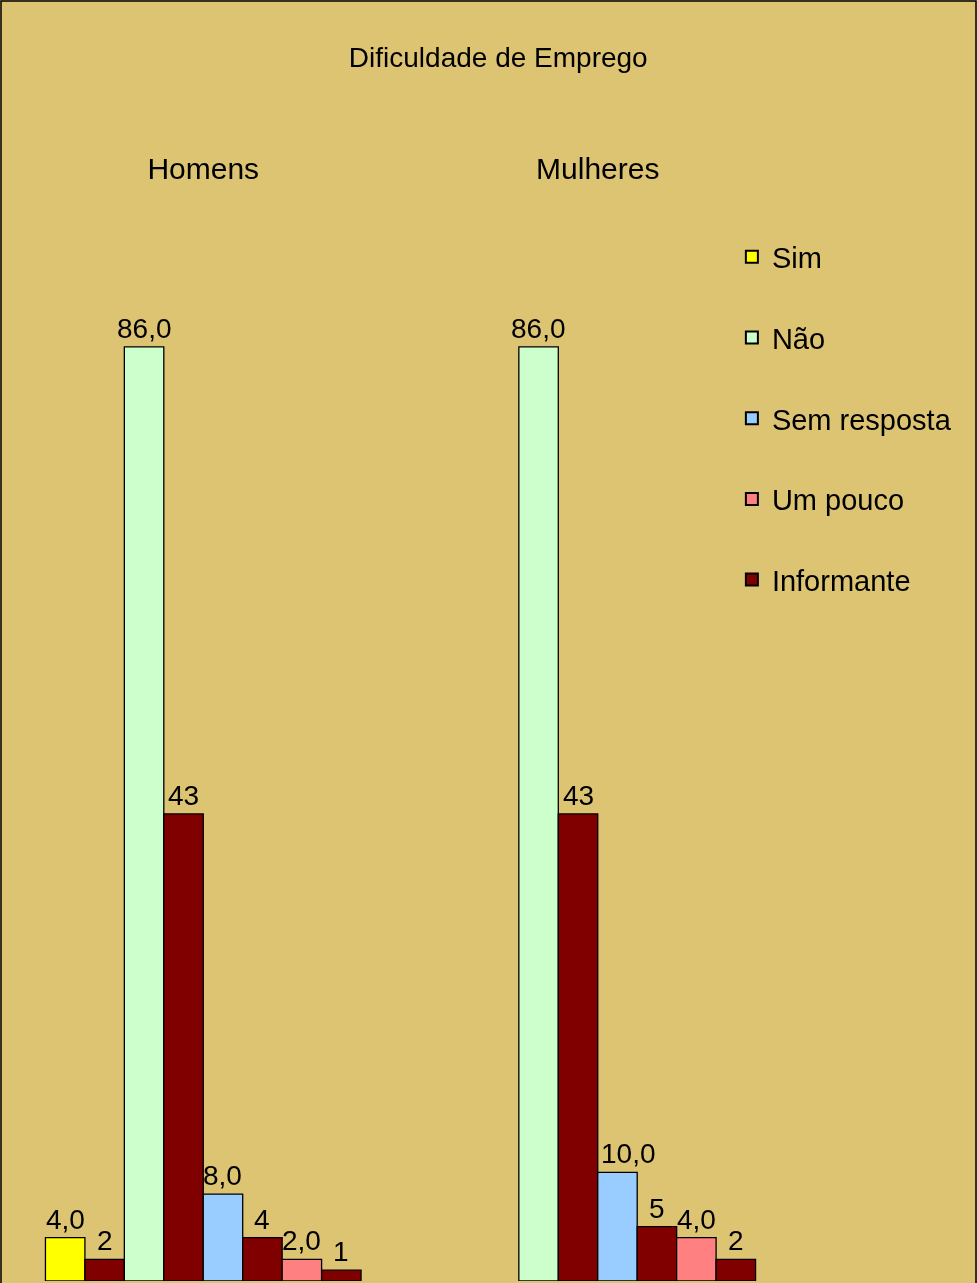 This screenshot has width=977, height=1283. Describe the element at coordinates (628, 1153) in the screenshot. I see `data-label: 10,0` at that location.